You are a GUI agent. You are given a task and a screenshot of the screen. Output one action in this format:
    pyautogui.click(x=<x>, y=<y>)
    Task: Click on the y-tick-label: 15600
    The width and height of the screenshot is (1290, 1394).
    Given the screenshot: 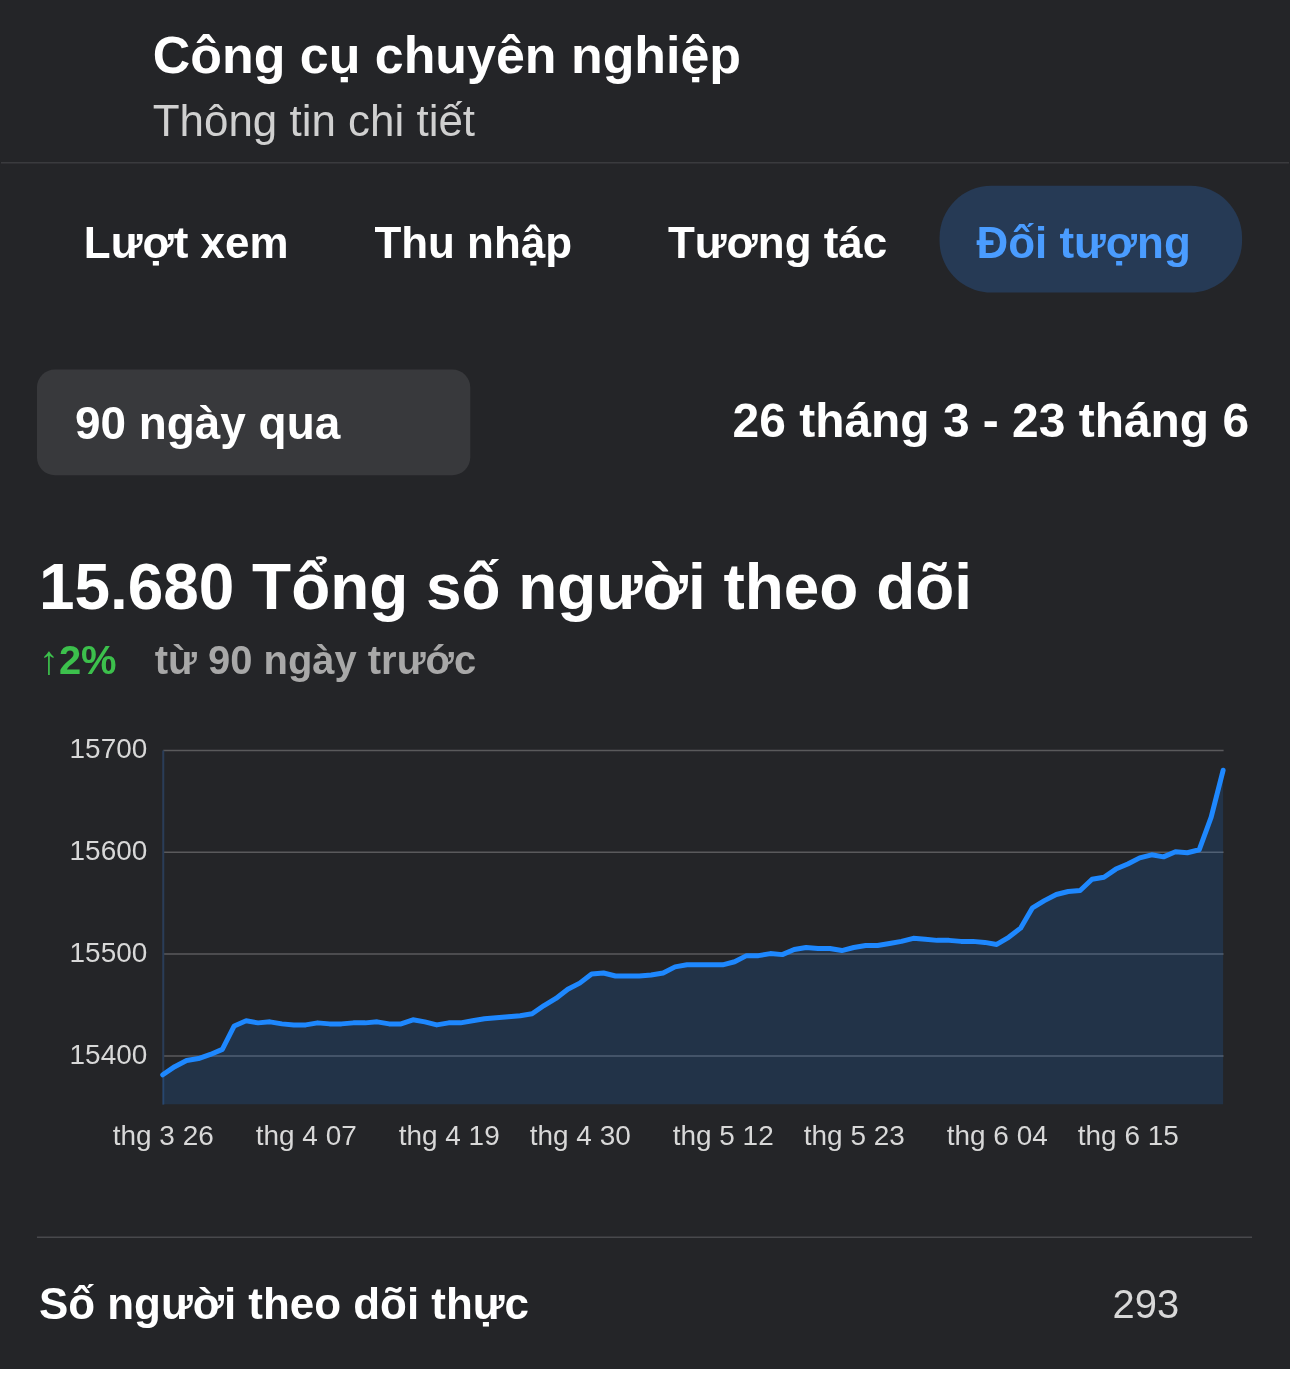 What is the action you would take?
    pyautogui.click(x=108, y=851)
    